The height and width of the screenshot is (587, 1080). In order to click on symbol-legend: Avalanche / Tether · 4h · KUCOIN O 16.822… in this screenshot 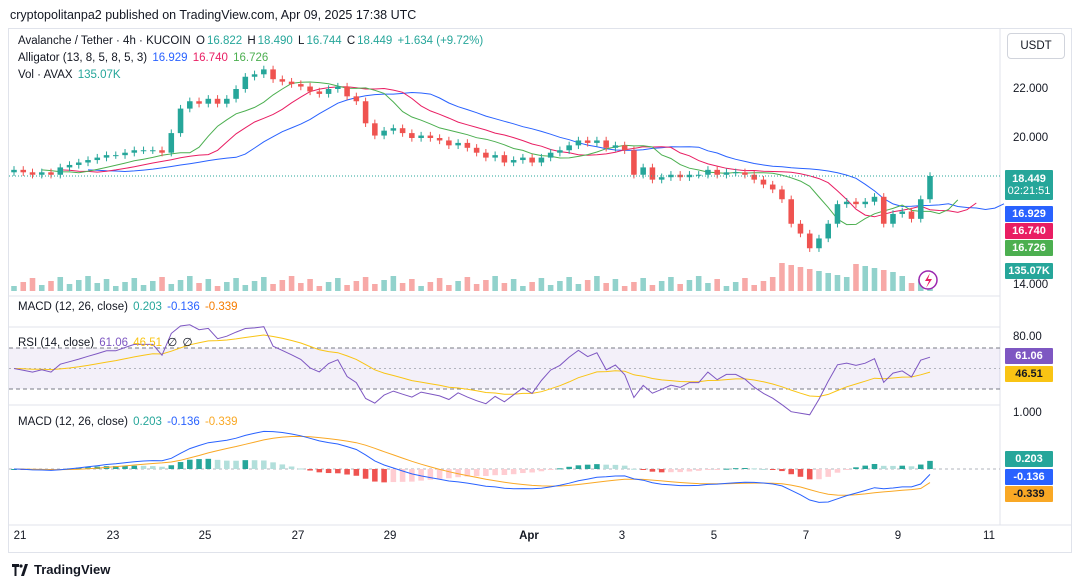, I will do `click(251, 41)`.